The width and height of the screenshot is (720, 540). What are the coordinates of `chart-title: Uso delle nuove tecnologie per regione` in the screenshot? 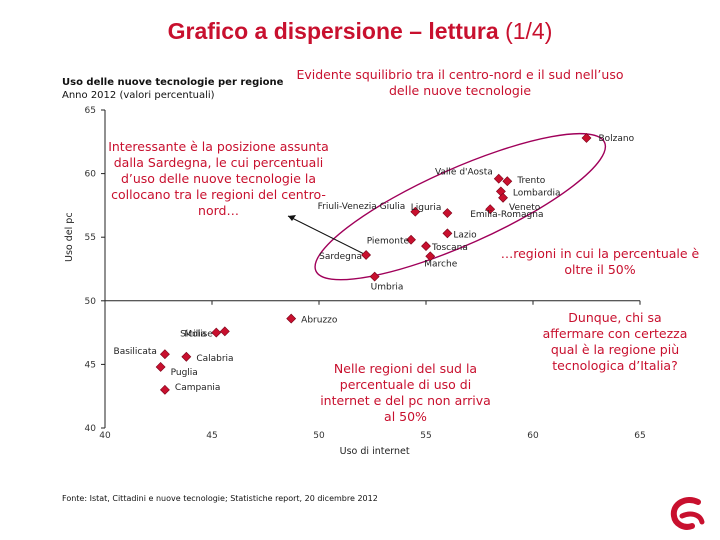 It's located at (173, 82).